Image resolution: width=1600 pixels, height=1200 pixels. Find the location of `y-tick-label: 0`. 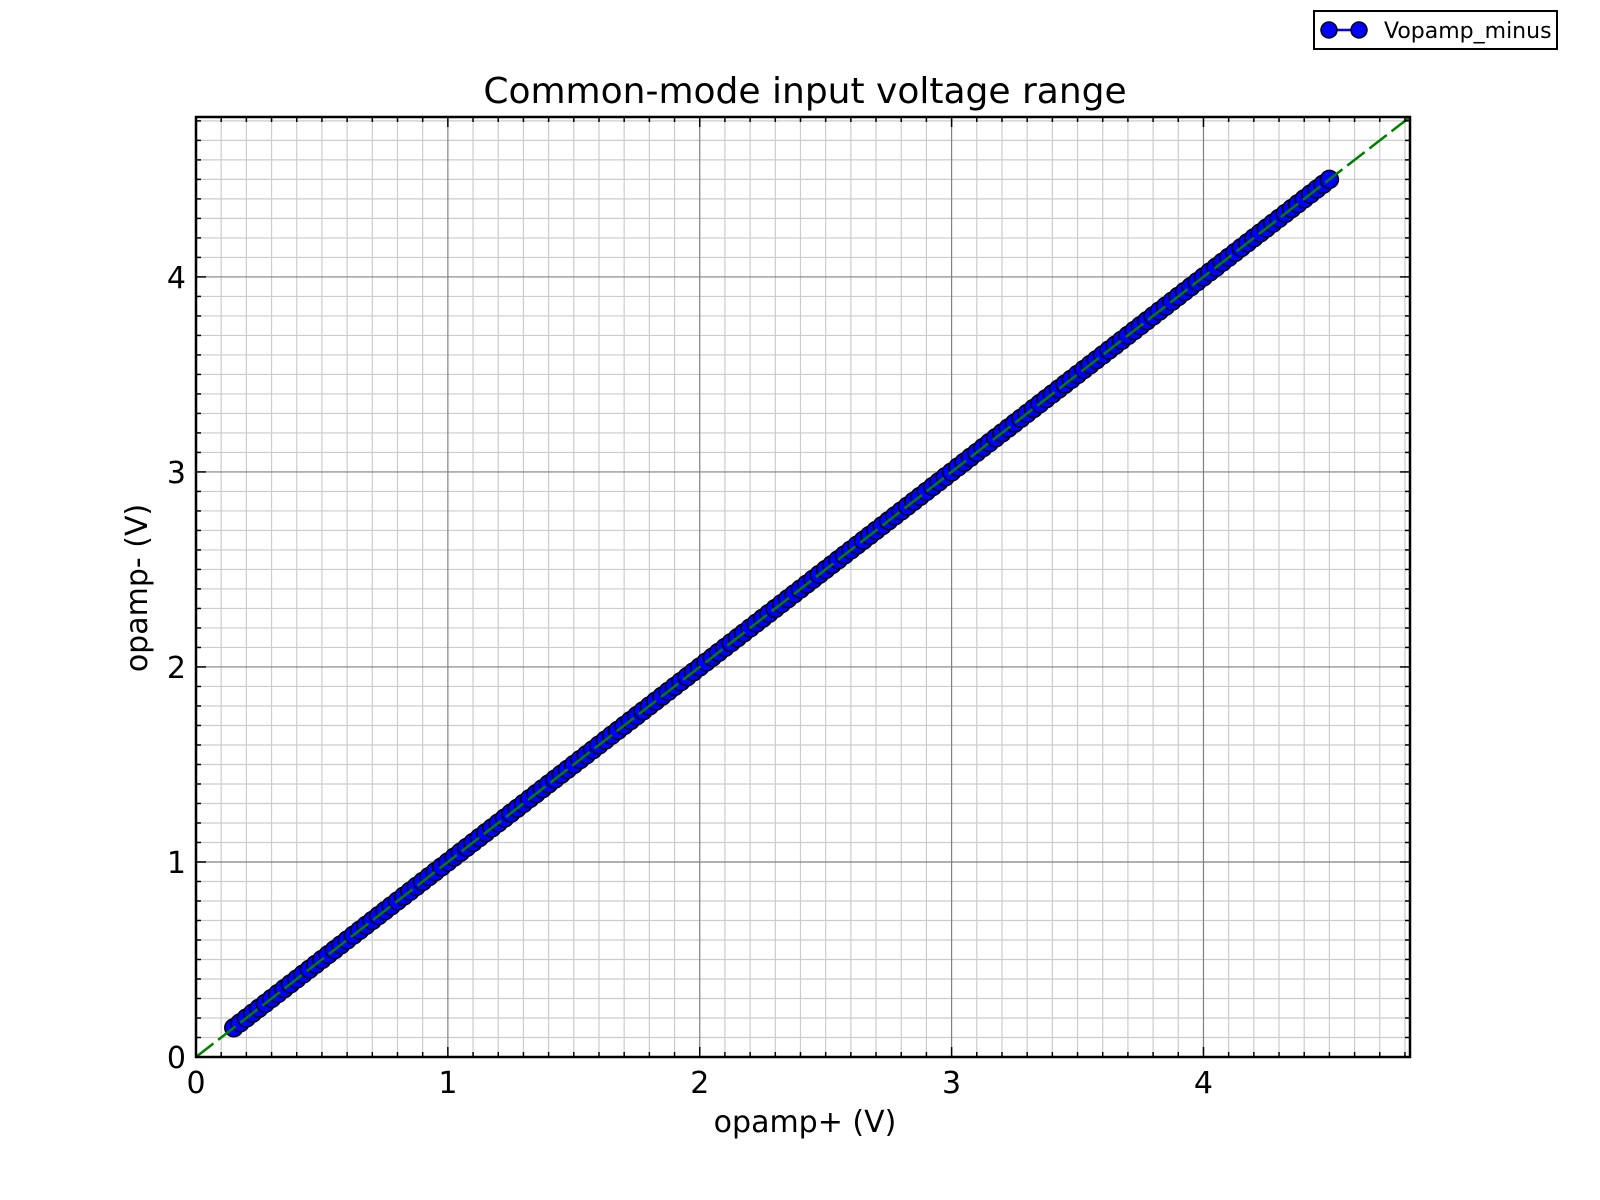

y-tick-label: 0 is located at coordinates (176, 1058).